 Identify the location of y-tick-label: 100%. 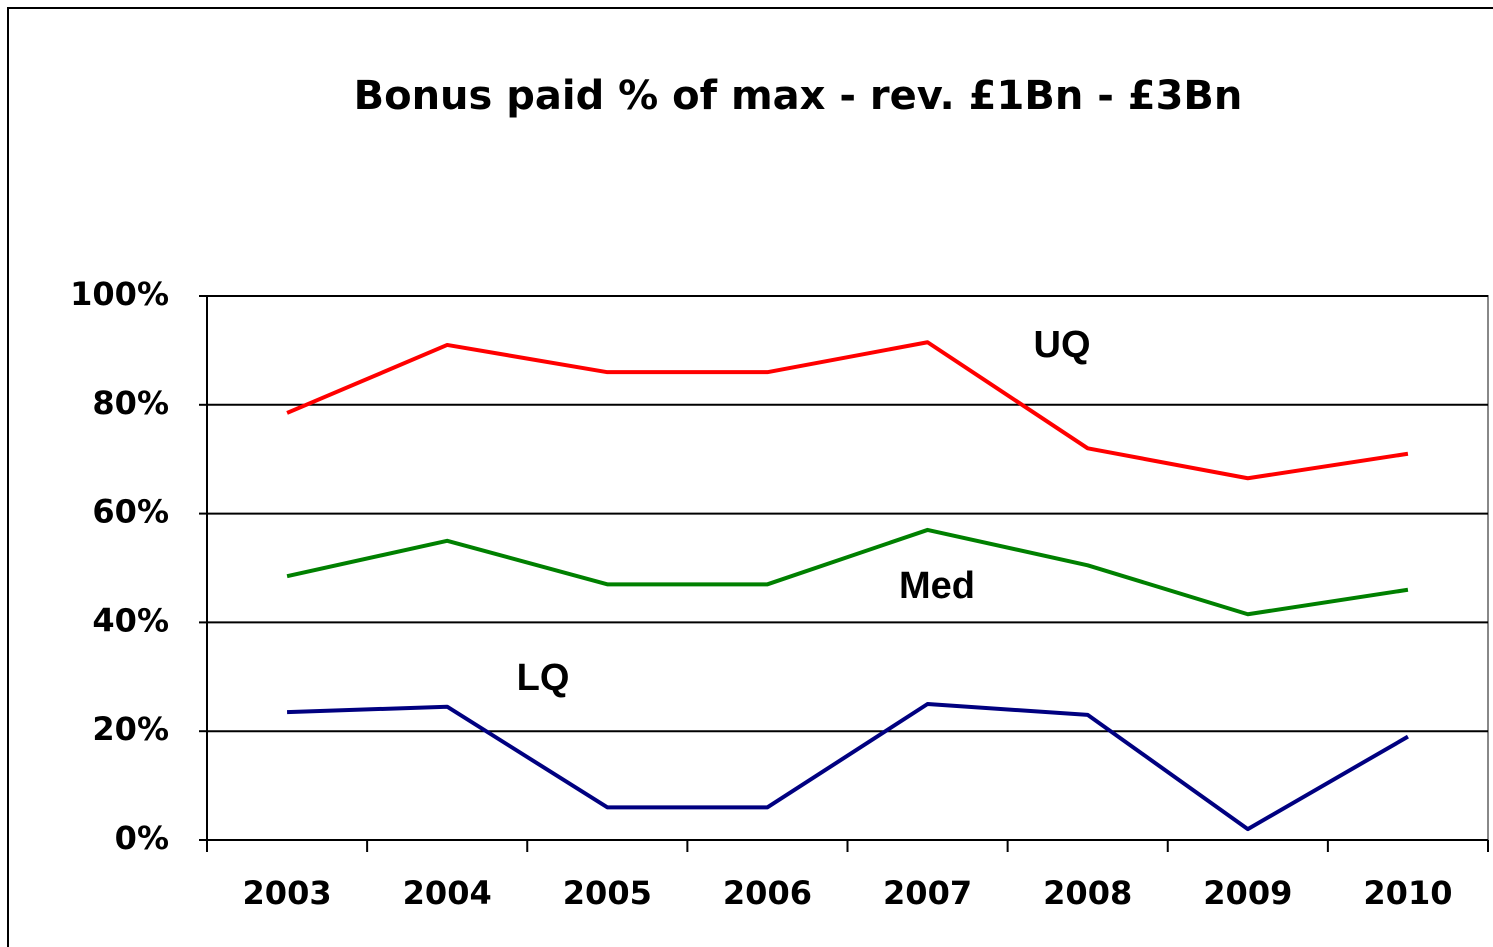
(119, 294).